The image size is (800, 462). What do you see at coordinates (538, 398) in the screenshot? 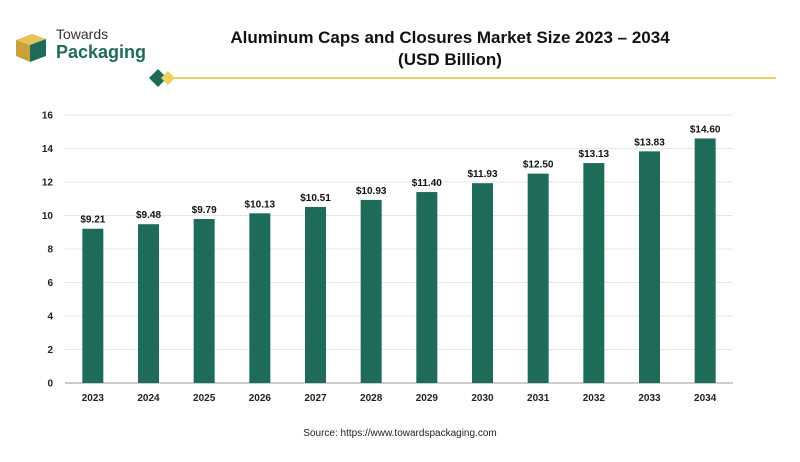
I see `x-tick-label: 2031` at bounding box center [538, 398].